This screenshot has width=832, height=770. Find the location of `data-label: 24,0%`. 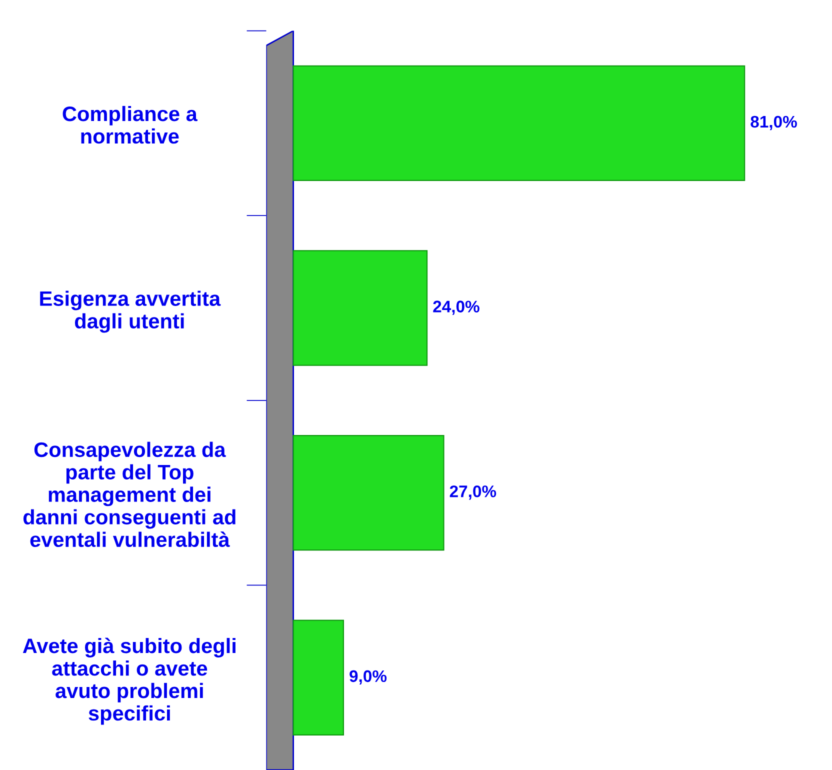

data-label: 24,0% is located at coordinates (456, 307).